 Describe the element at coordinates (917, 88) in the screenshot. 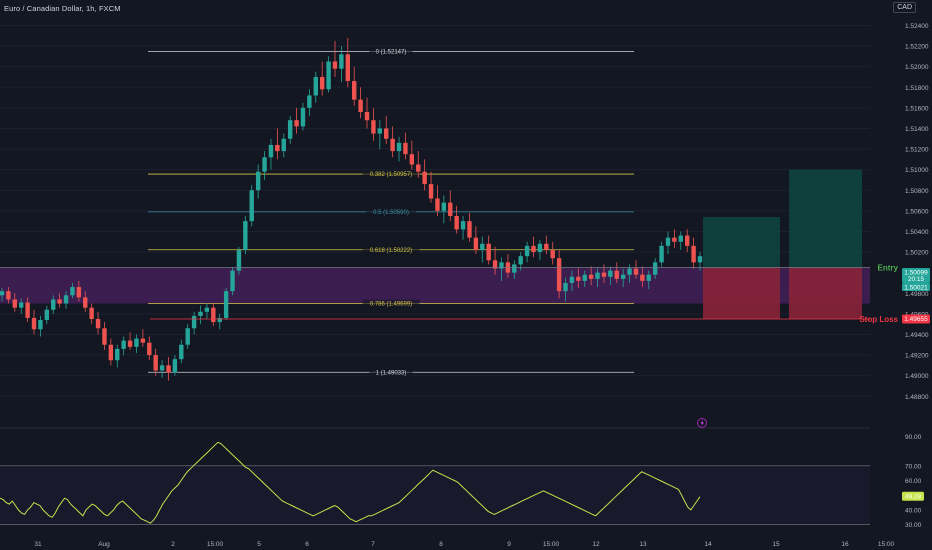

I see `price-tick-label: 1.51800` at that location.